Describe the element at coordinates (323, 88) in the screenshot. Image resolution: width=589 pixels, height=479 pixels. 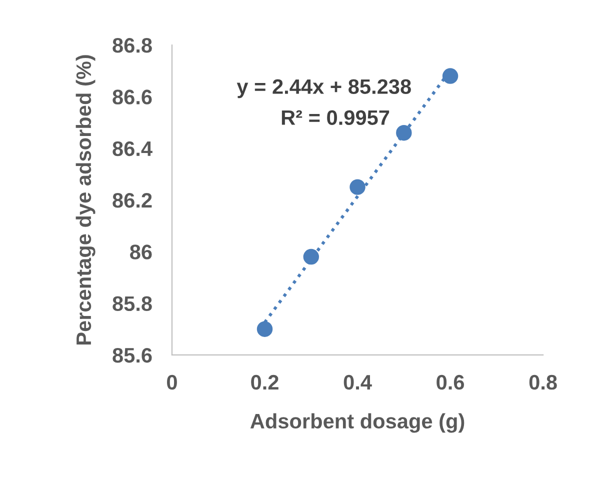
I see `annotation: y = 2.44x + 85.238` at that location.